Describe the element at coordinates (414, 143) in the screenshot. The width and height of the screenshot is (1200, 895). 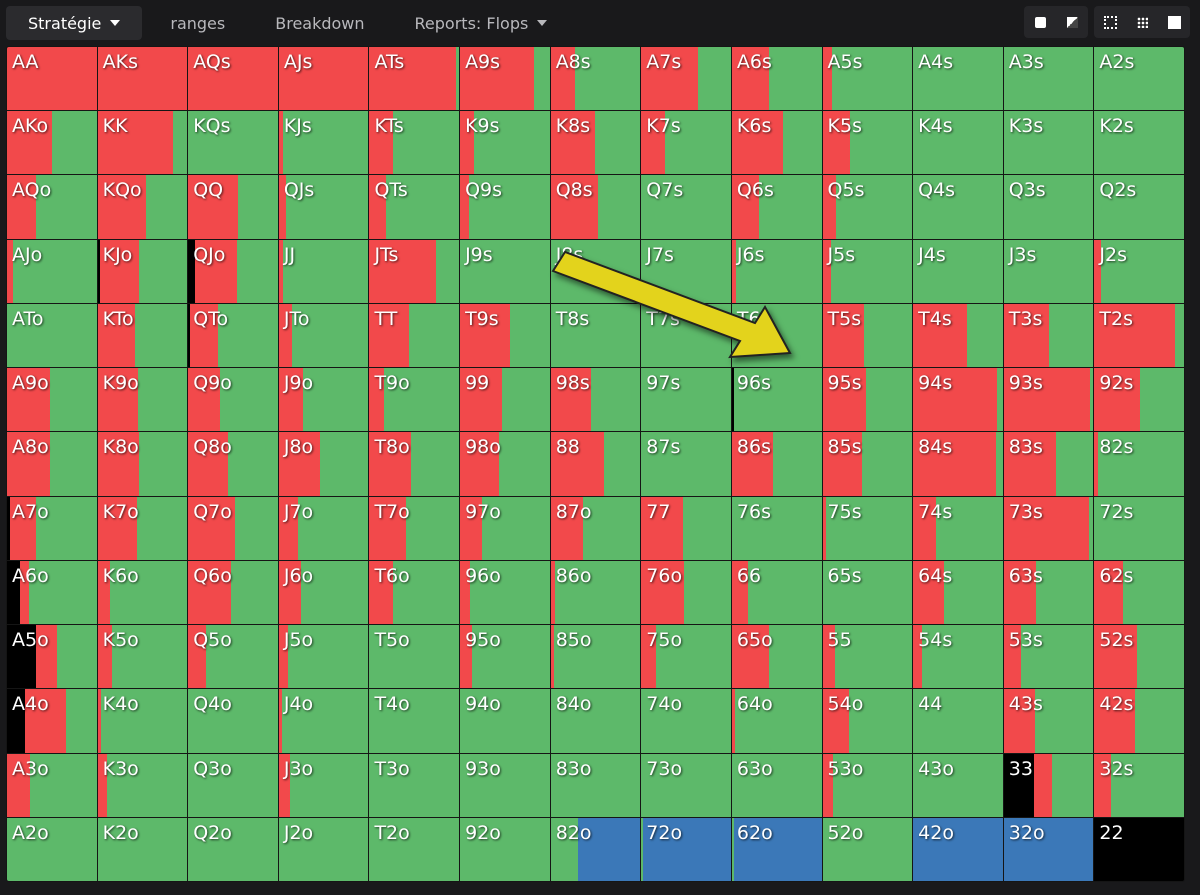
I see `hand-cell: KTs` at that location.